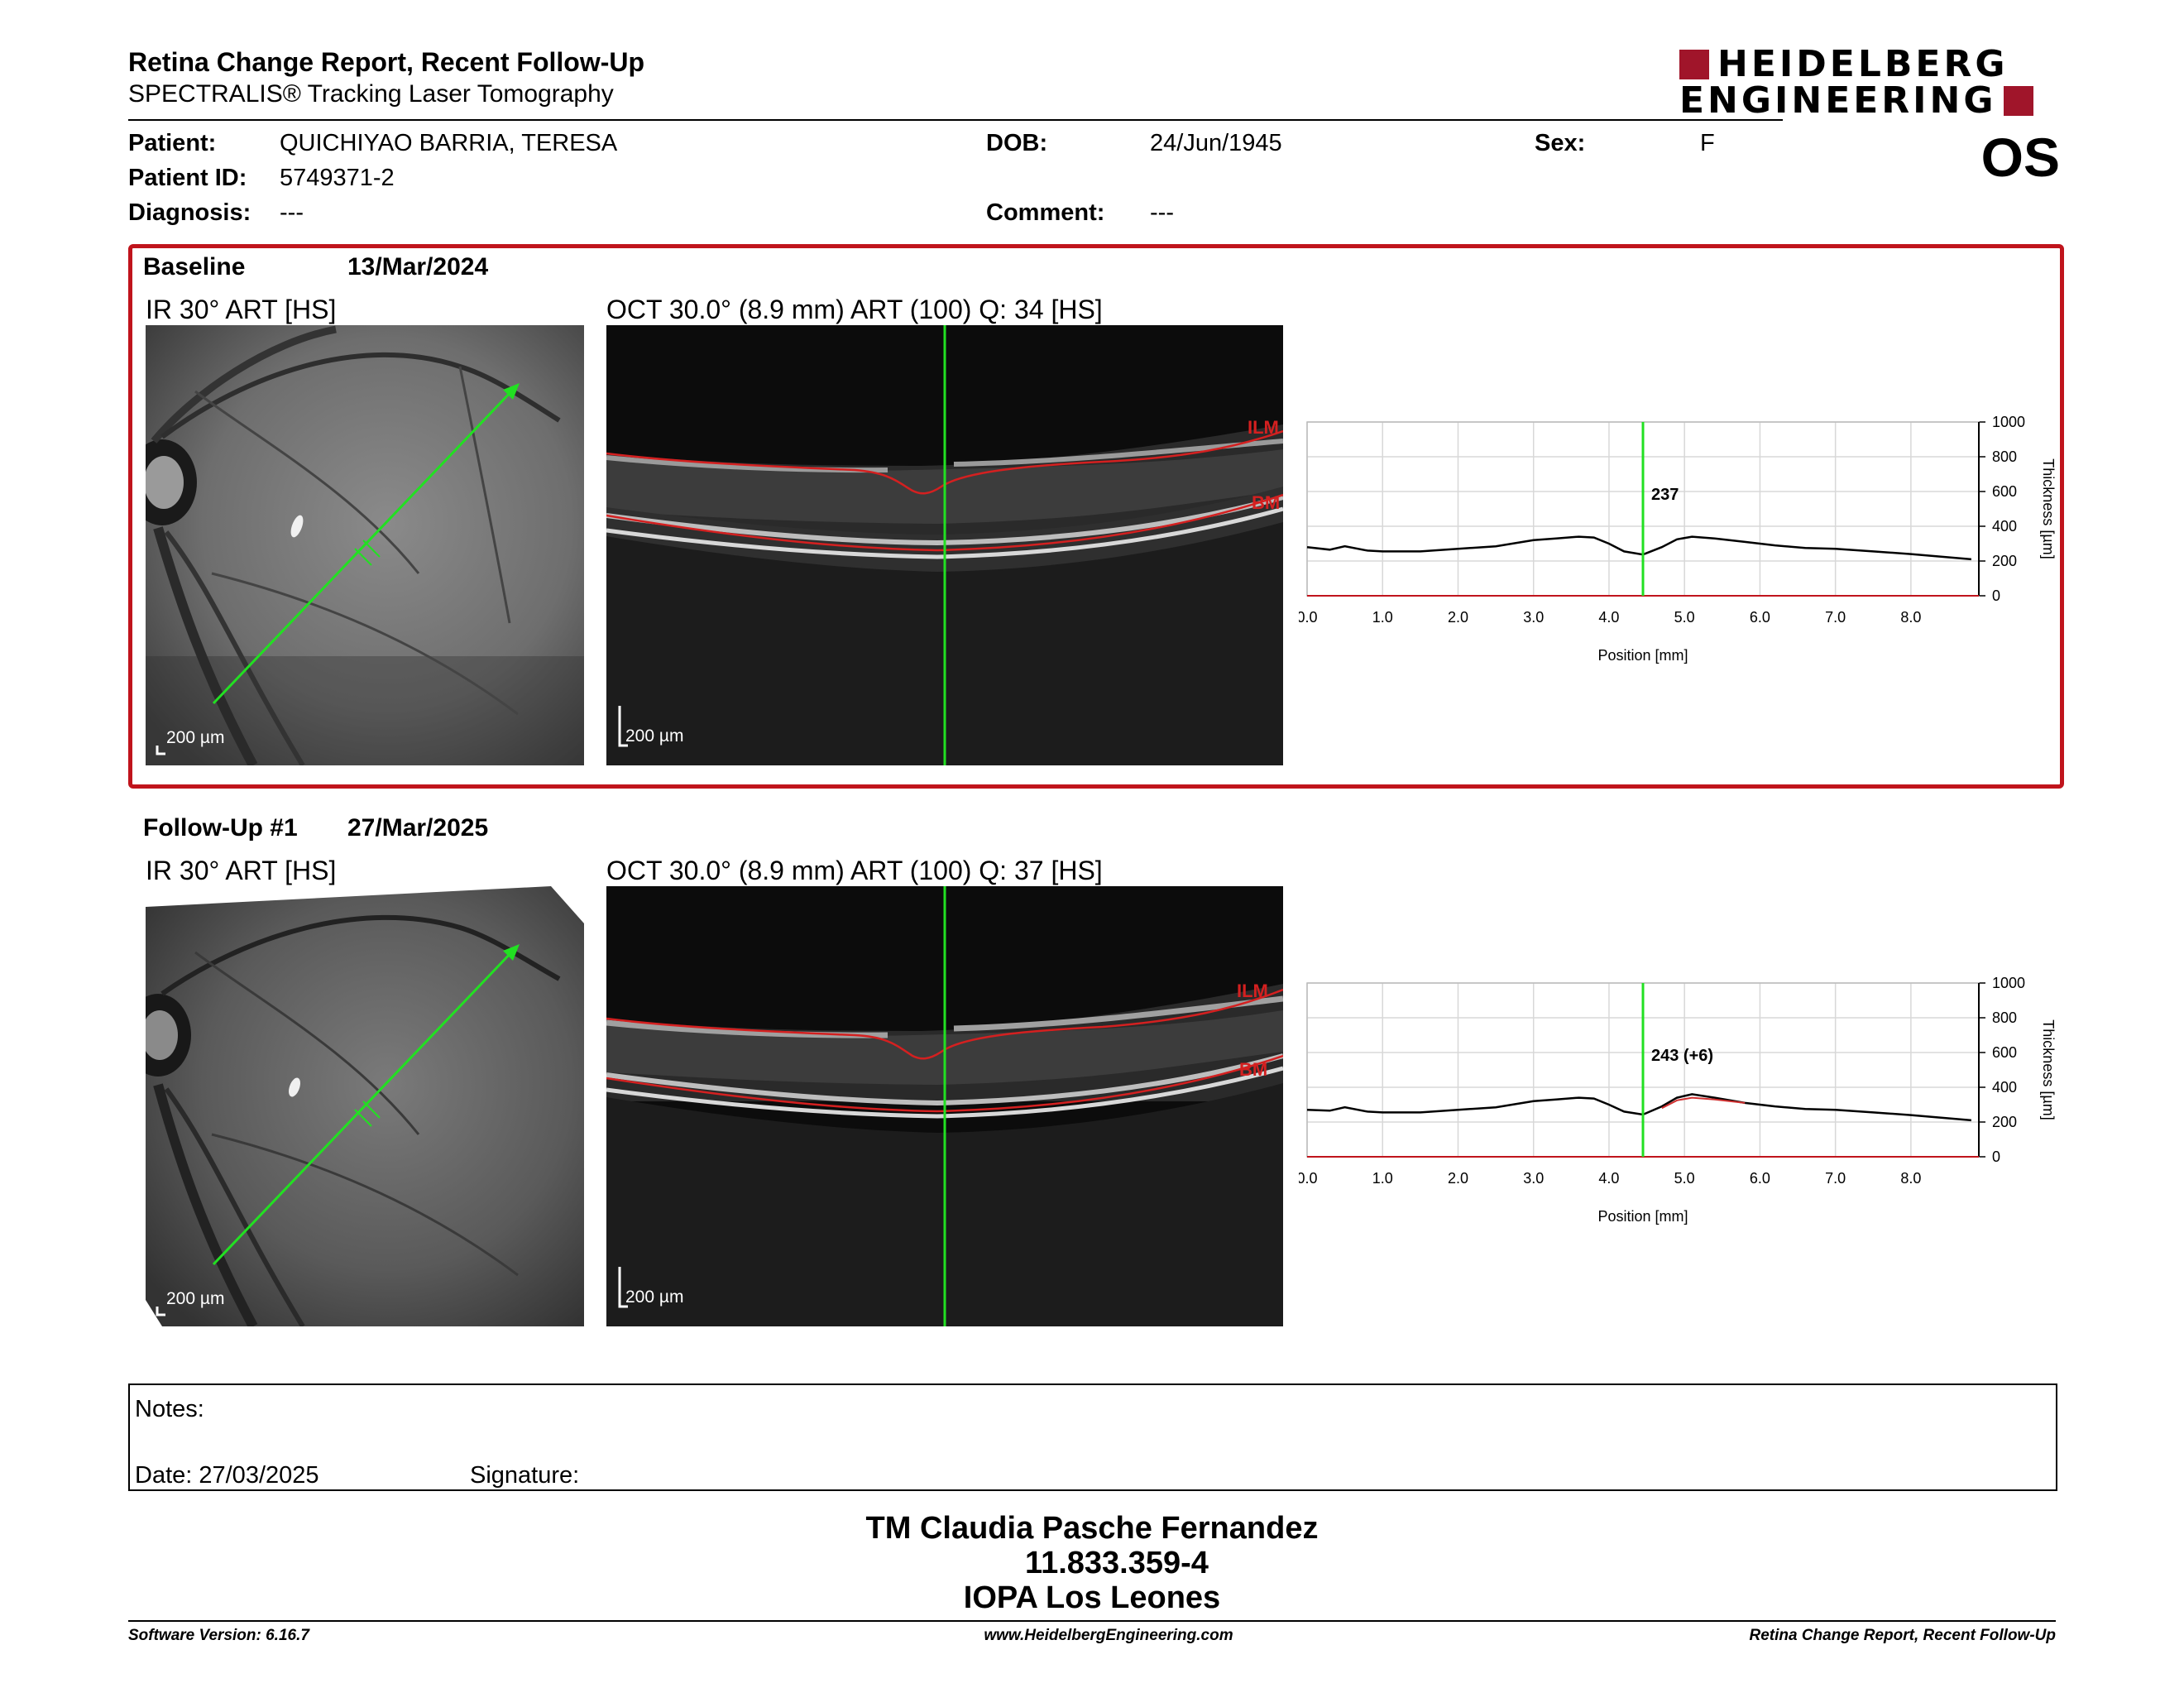 Image resolution: width=2184 pixels, height=1688 pixels. What do you see at coordinates (1843, 64) in the screenshot?
I see `logo: HEIDELBERG` at bounding box center [1843, 64].